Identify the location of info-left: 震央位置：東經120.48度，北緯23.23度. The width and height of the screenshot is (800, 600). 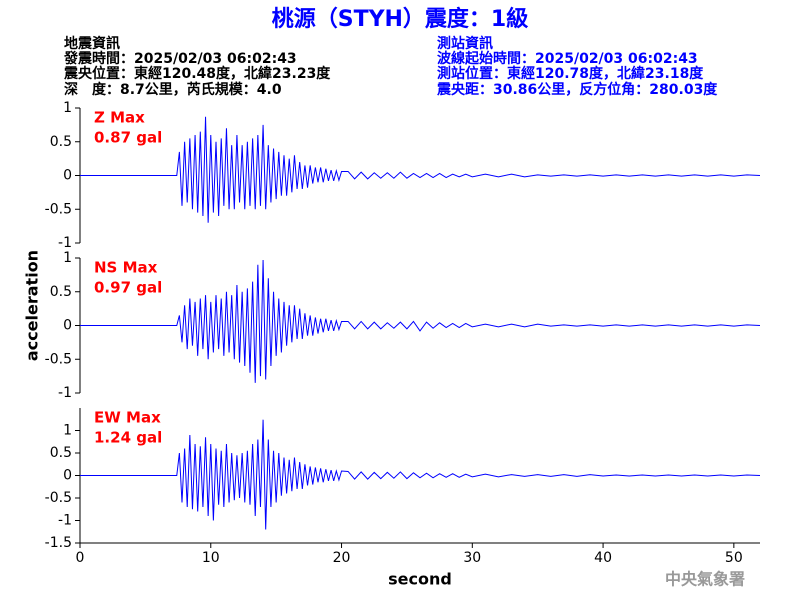
(197, 73).